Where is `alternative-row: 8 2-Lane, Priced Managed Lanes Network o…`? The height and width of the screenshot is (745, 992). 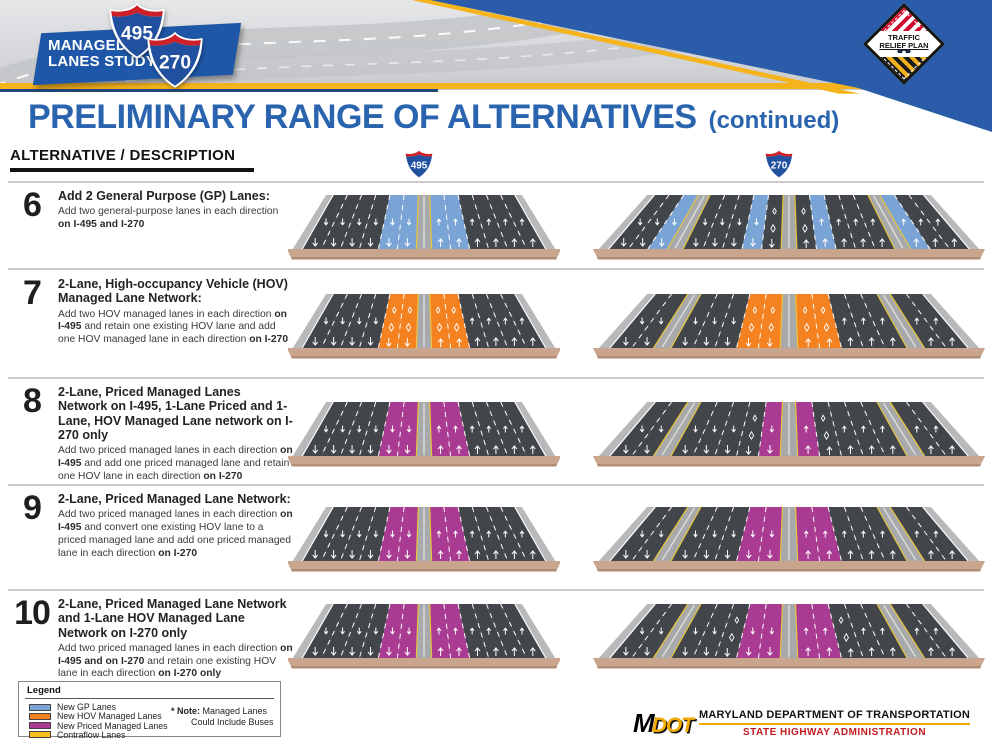
alternative-row: 8 2-Lane, Priced Managed Lanes Network o… is located at coordinates (496, 433).